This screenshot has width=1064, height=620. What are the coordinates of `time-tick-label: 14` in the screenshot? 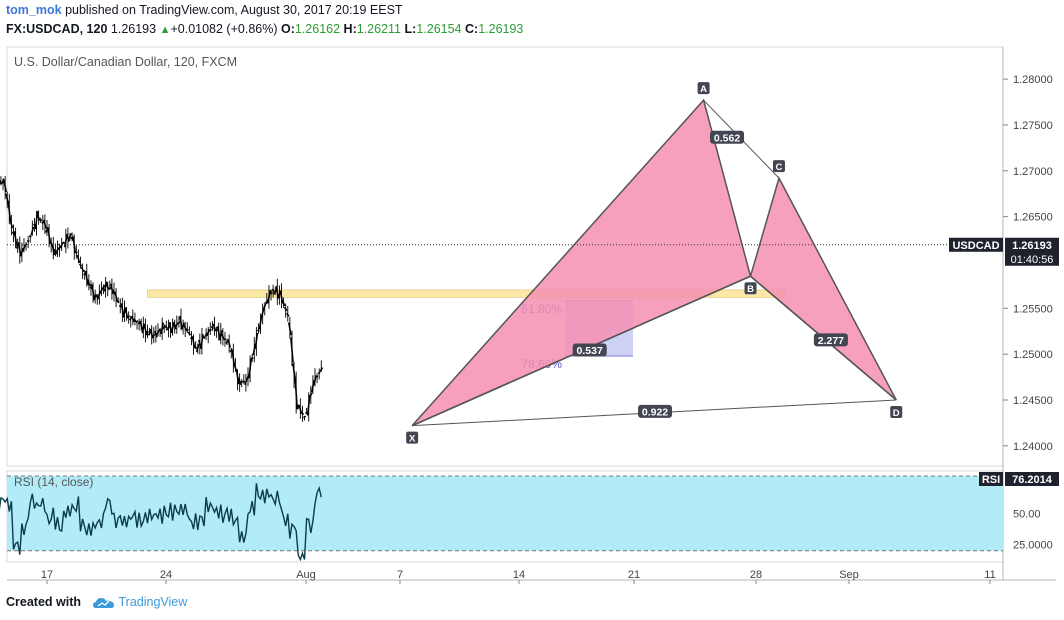 It's located at (519, 575).